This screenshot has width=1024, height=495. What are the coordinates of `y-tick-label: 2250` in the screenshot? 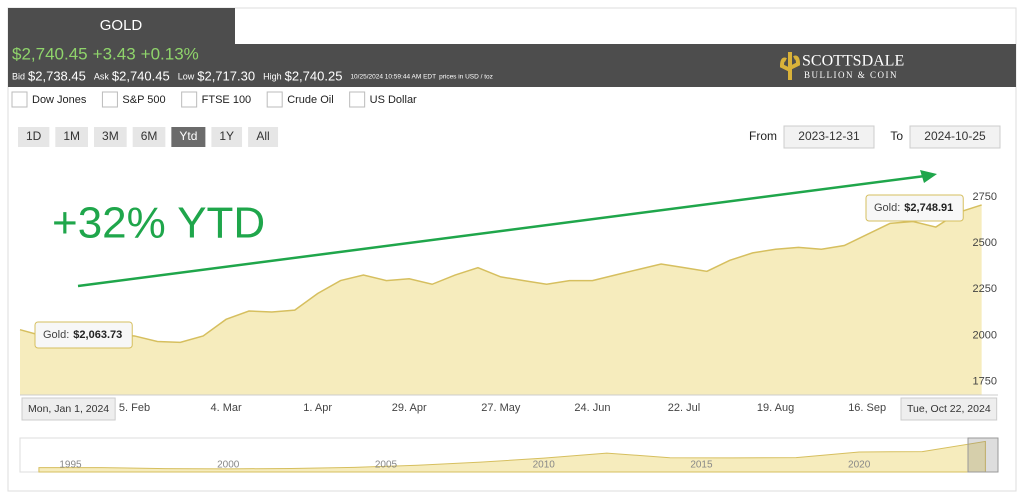 It's located at (985, 289).